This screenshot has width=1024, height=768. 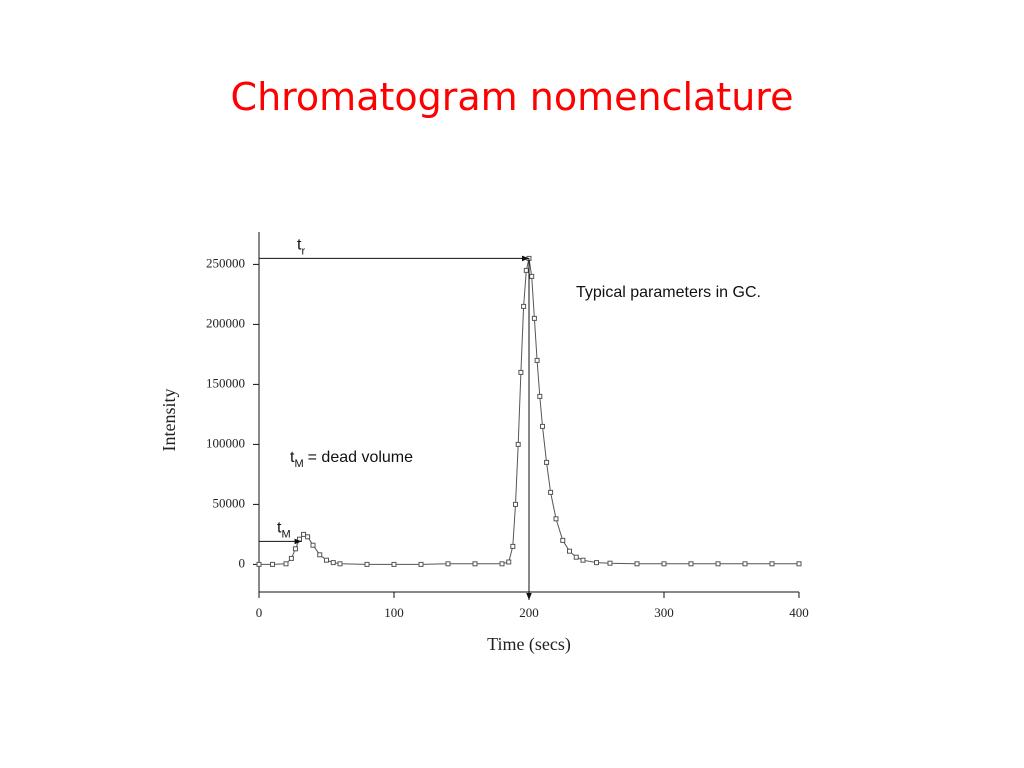 What do you see at coordinates (394, 612) in the screenshot?
I see `x-tick-label: 100` at bounding box center [394, 612].